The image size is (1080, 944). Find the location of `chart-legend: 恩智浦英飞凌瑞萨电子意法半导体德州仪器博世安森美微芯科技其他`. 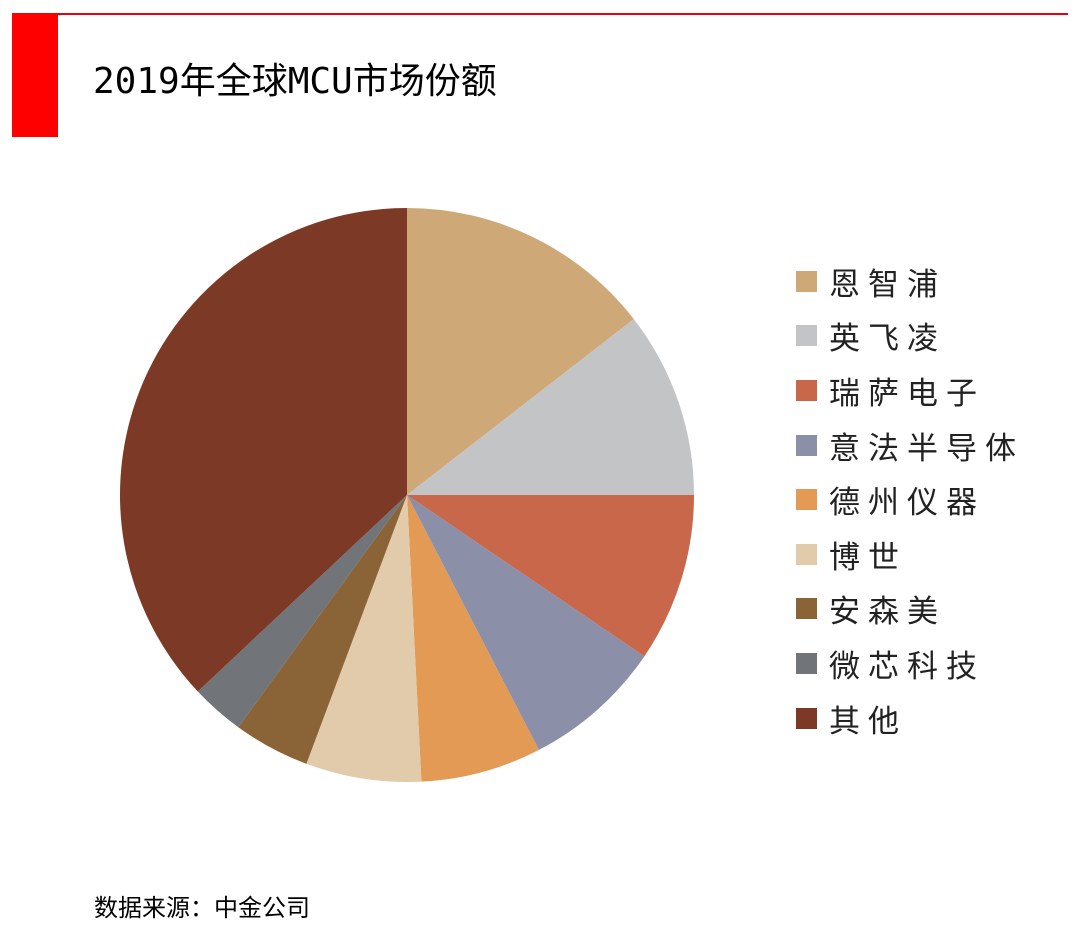

chart-legend: 恩智浦英飞凌瑞萨电子意法半导体德州仪器博世安森美微芯科技其他 is located at coordinates (910, 499).